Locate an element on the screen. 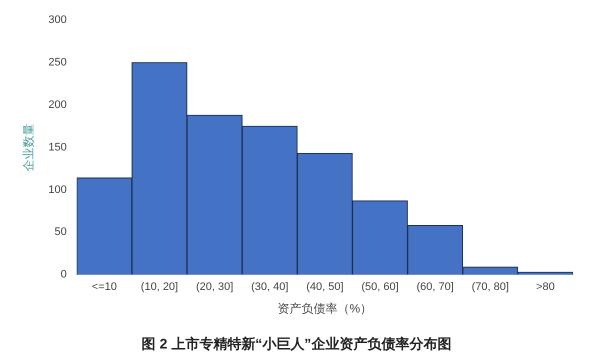 Image resolution: width=603 pixels, height=361 pixels. x-tick-label: >80 is located at coordinates (545, 287).